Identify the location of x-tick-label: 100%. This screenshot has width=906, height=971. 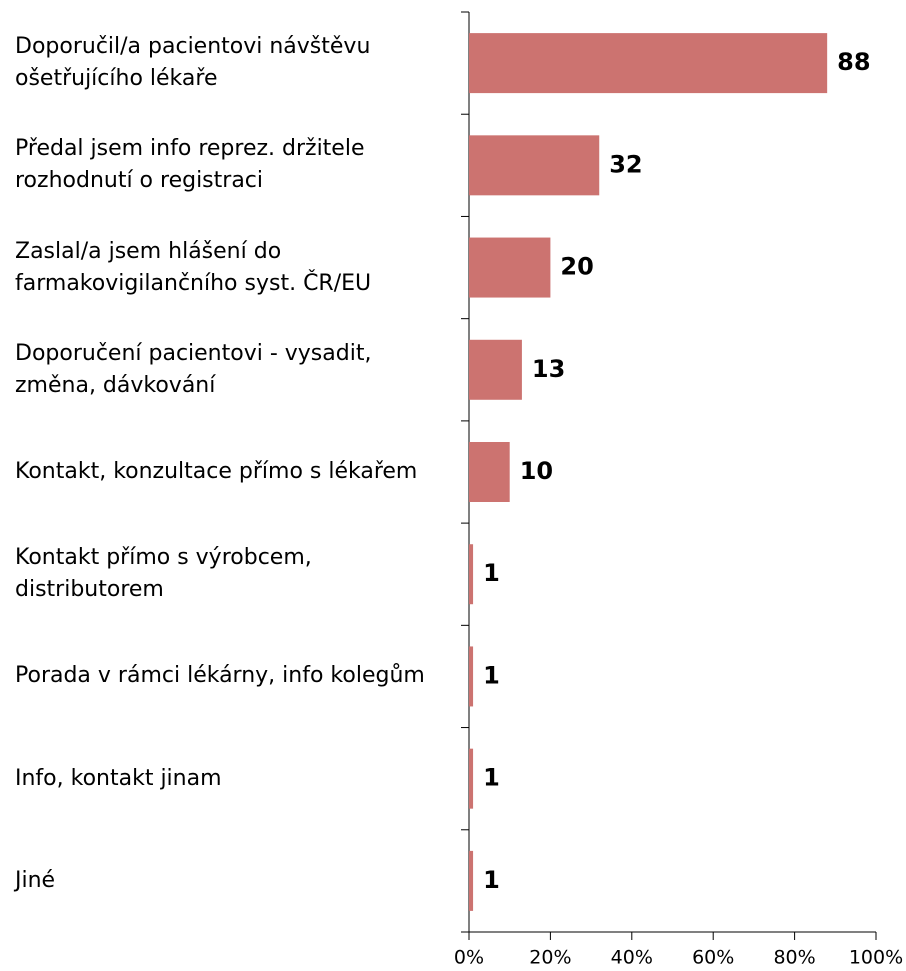
(876, 958).